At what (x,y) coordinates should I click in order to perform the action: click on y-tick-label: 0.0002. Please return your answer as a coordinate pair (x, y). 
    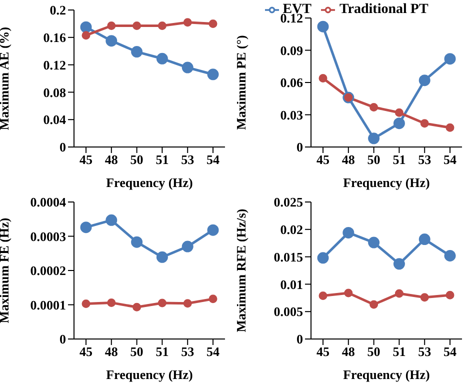
    Looking at the image, I should click on (48, 270).